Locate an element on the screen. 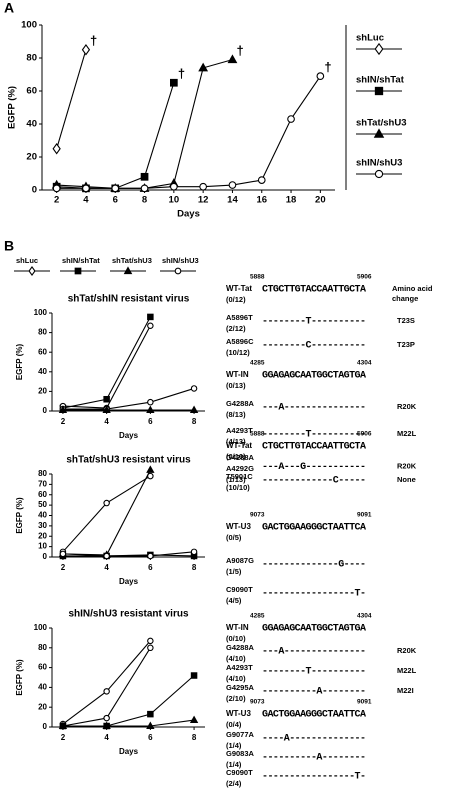  position-end: 4304 is located at coordinates (364, 363).